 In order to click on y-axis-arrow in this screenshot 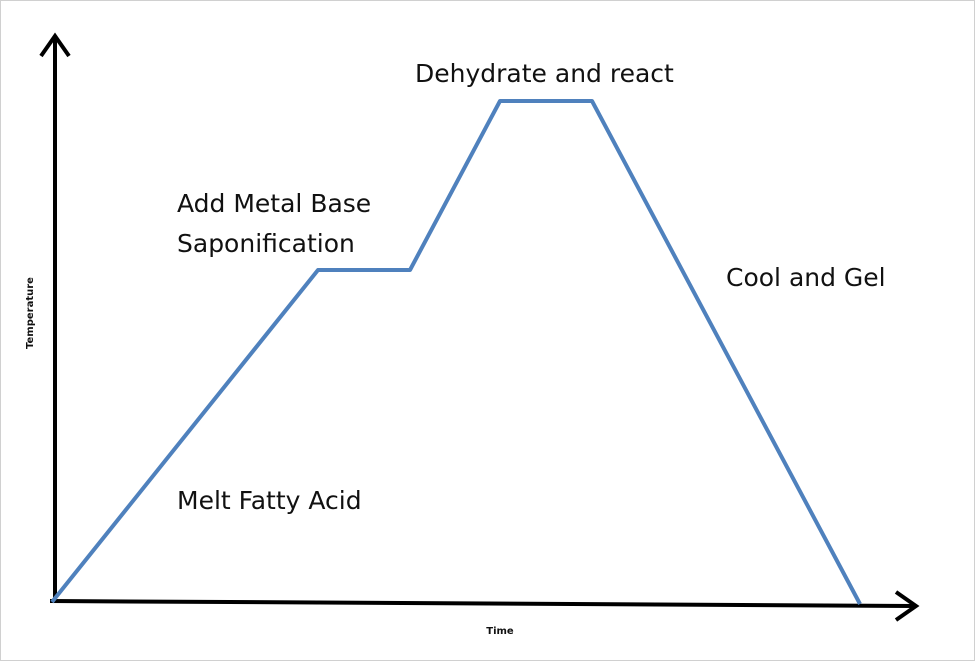, I will do `click(55, 45)`.